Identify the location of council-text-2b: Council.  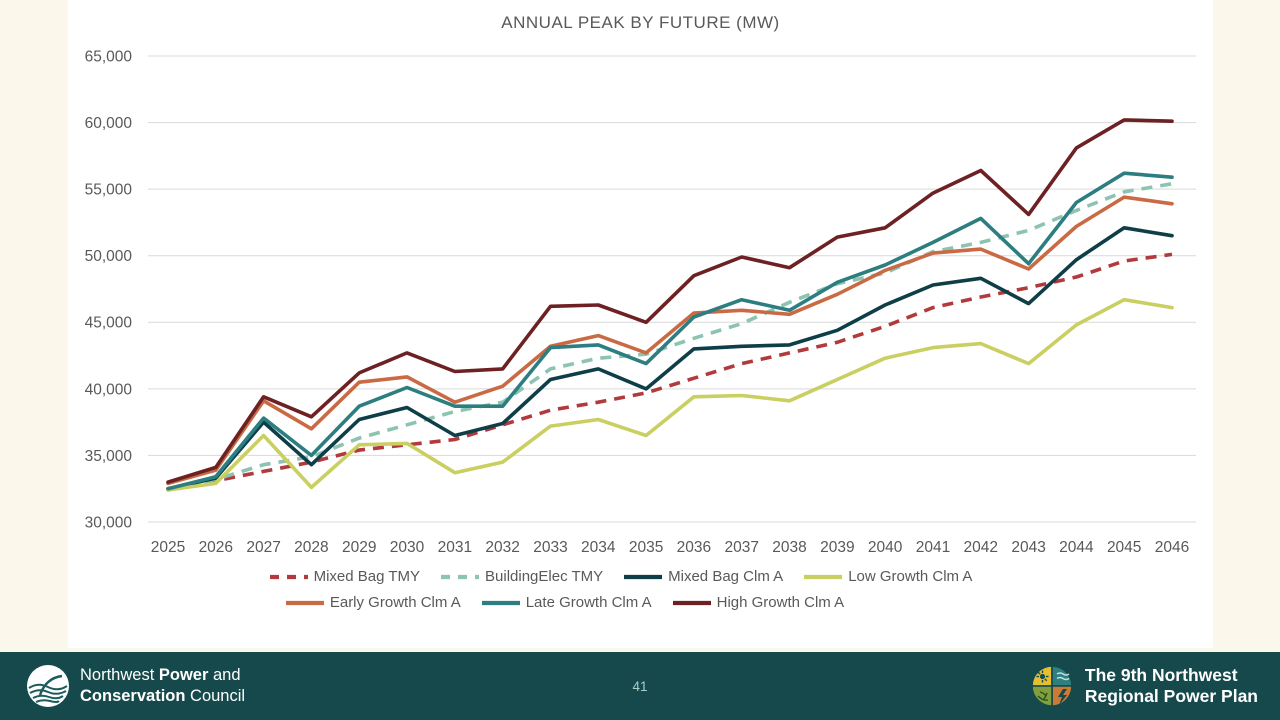
(215, 696).